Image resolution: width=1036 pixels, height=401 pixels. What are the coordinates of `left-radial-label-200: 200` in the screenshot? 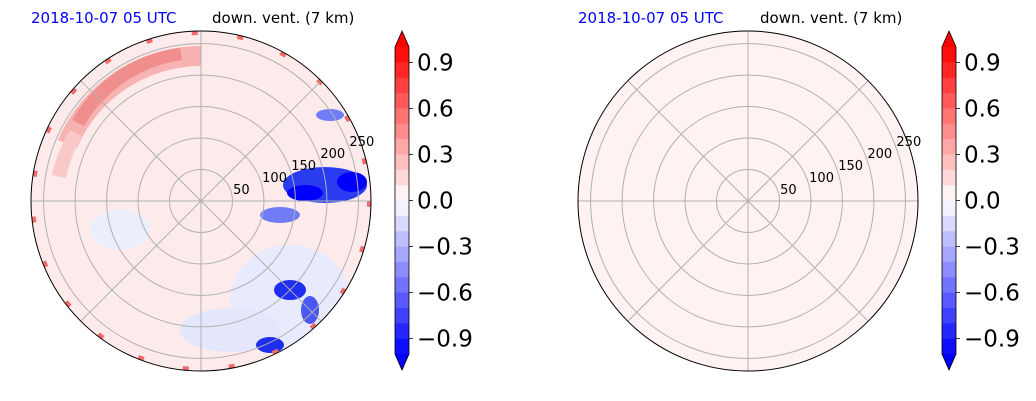 It's located at (332, 154).